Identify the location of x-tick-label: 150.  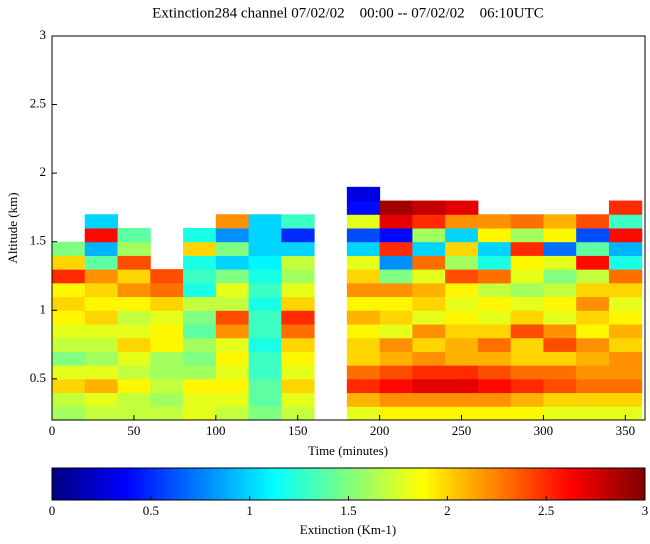
(298, 430).